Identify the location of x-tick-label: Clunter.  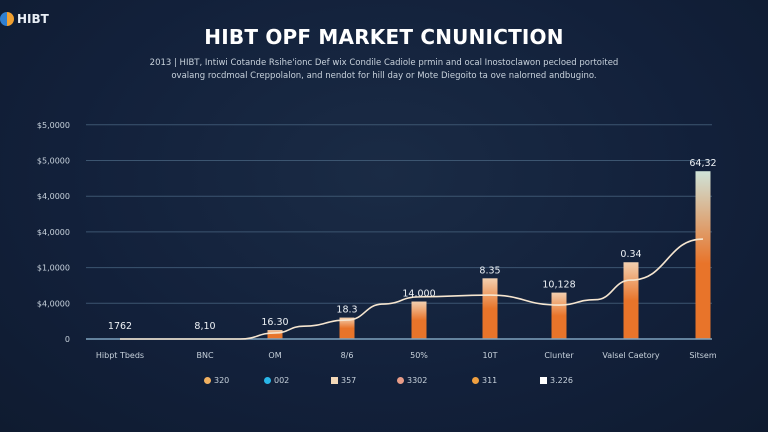
(559, 355).